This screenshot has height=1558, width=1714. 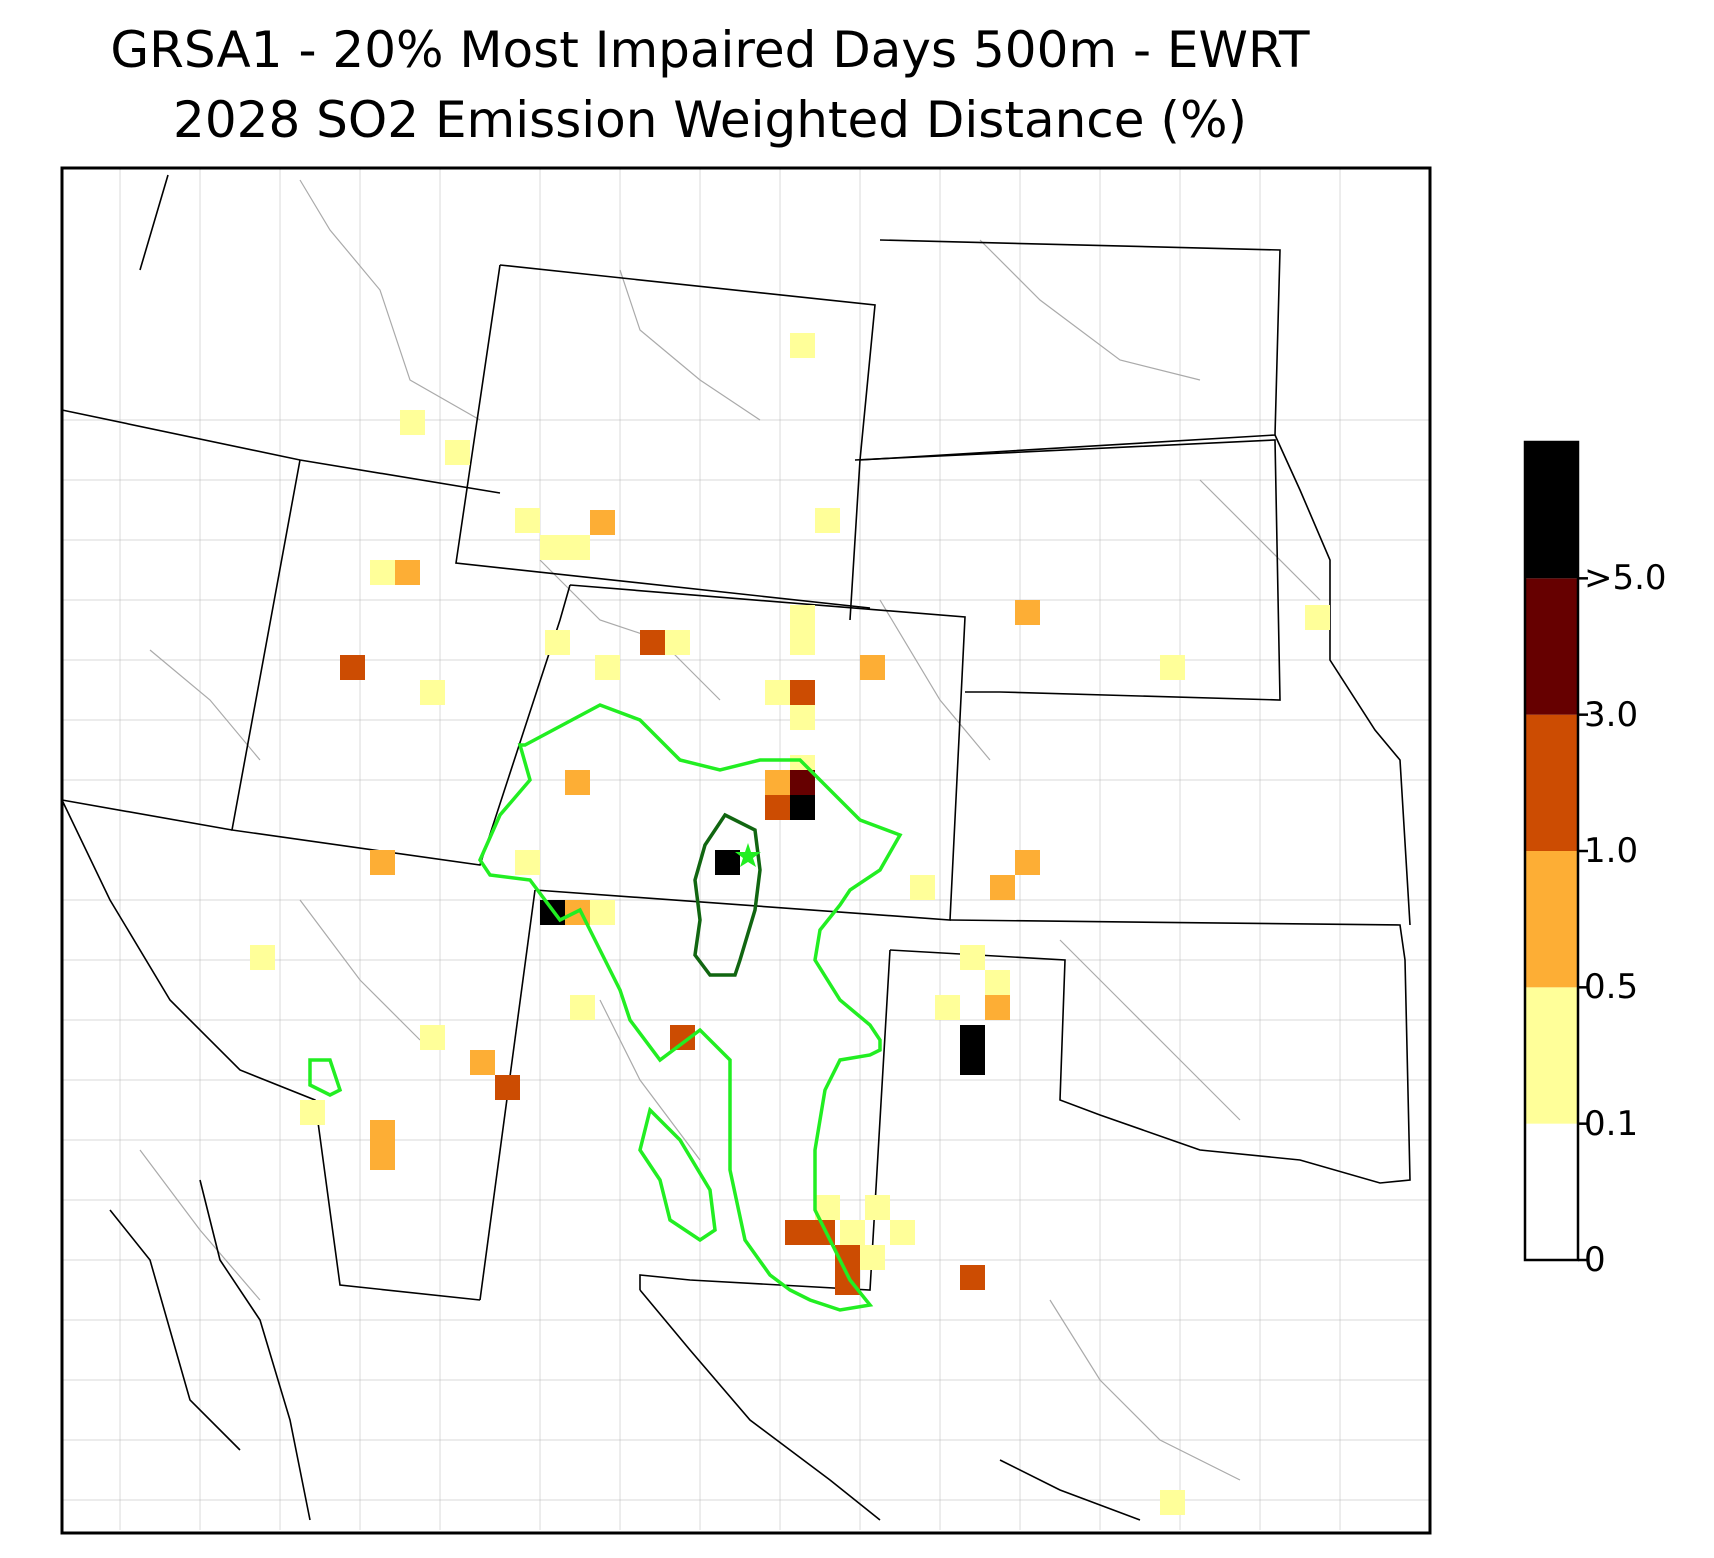 What do you see at coordinates (710, 120) in the screenshot?
I see `chart-title-line-2: 2028 SO2 Emission Weighted Distance (%)` at bounding box center [710, 120].